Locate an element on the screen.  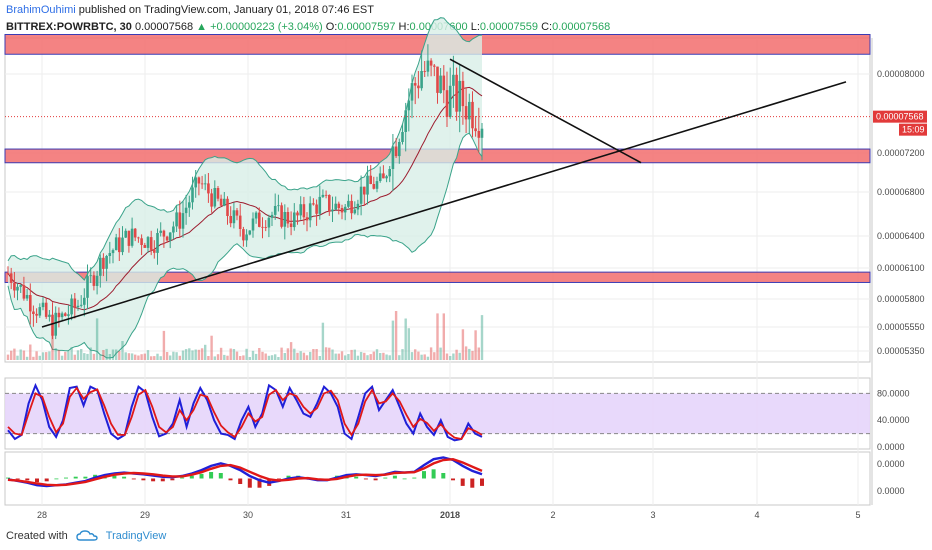
time-tick-label: 2 is located at coordinates (552, 515).